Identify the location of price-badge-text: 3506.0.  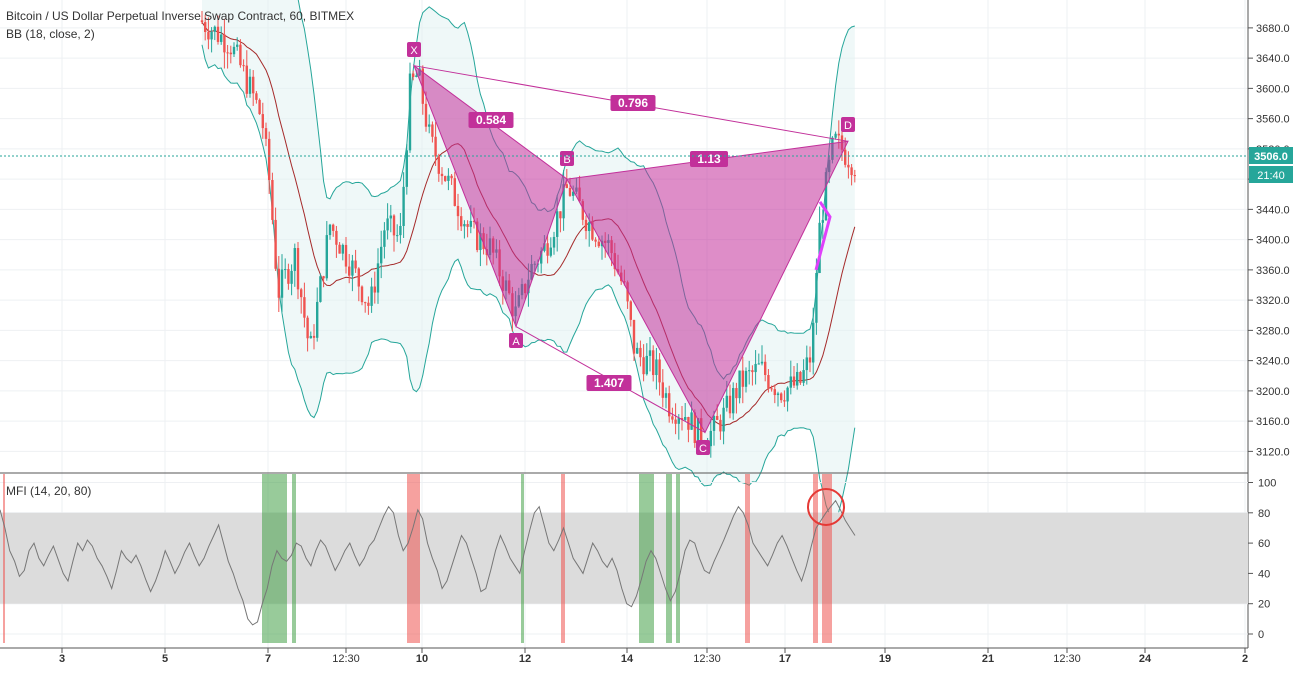
(1271, 157).